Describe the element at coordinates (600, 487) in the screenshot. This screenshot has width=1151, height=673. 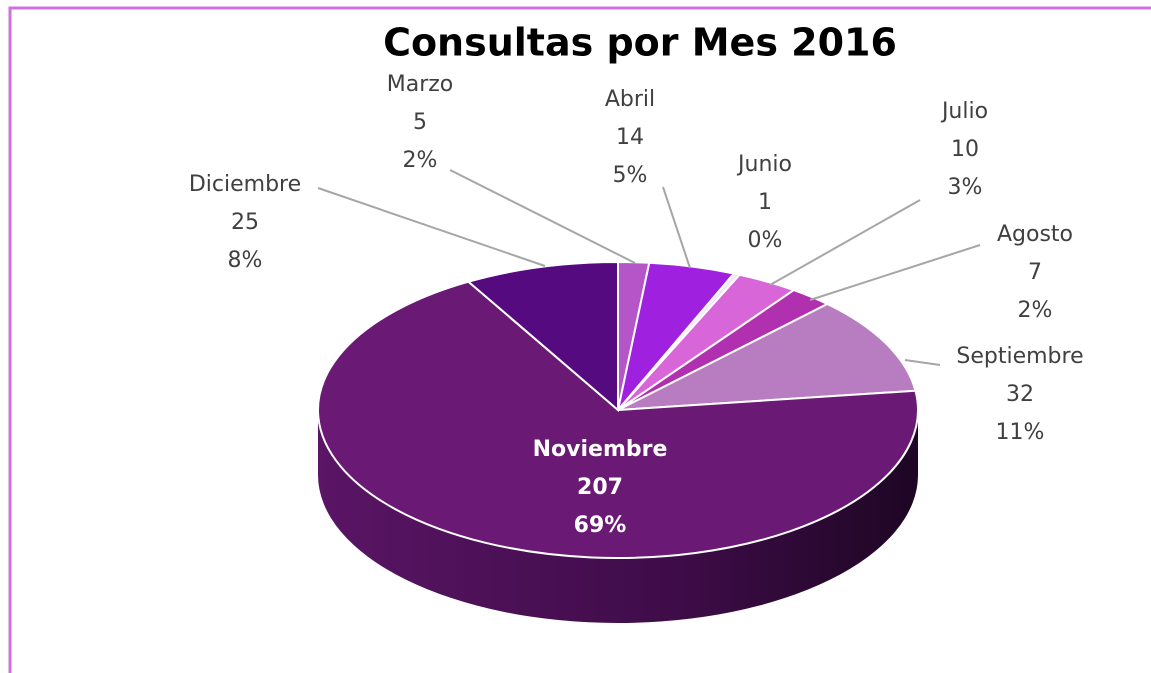
I see `data-label: 207` at that location.